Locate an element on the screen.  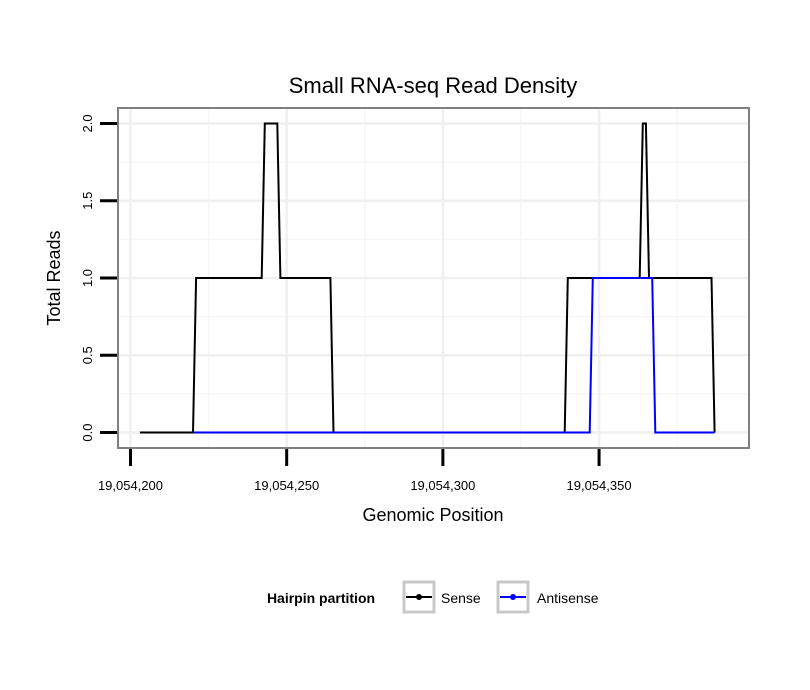
x-axis-label: Genomic Position is located at coordinates (432, 515).